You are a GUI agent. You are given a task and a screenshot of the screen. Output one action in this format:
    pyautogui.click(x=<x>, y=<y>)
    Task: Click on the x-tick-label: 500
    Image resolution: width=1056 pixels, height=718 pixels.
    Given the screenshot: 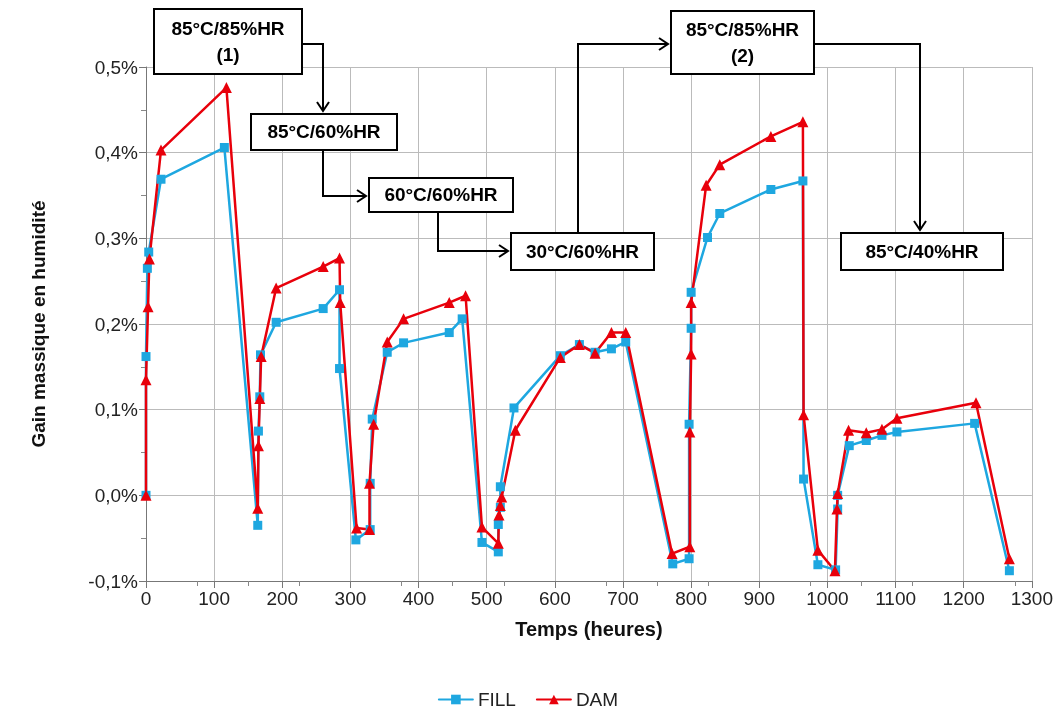 What is the action you would take?
    pyautogui.click(x=486, y=598)
    